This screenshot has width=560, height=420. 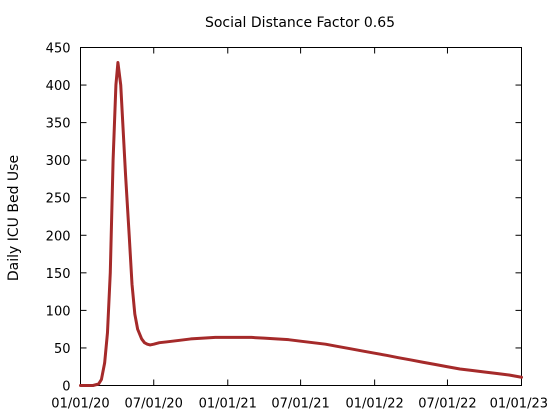 What do you see at coordinates (447, 404) in the screenshot?
I see `x-tick-label: 07/01/22` at bounding box center [447, 404].